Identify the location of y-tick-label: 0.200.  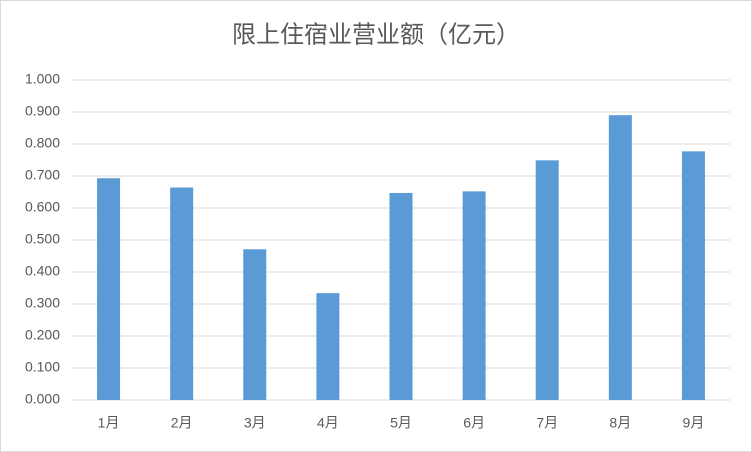
(42, 335).